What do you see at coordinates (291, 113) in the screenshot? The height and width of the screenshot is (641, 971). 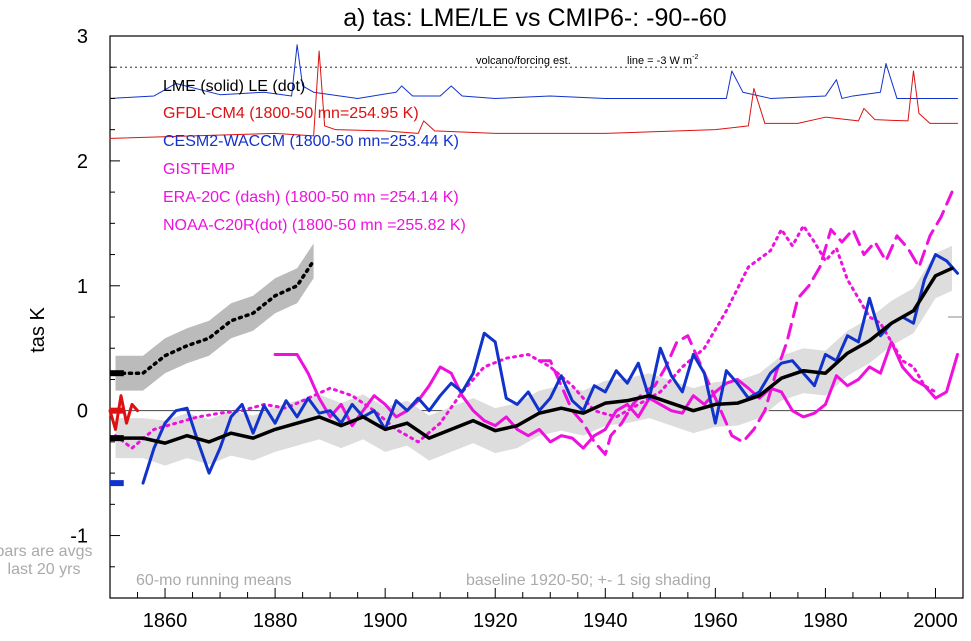 I see `legend-gfdl: GFDL-CM4 (1800-50 mn=254.95 K)` at bounding box center [291, 113].